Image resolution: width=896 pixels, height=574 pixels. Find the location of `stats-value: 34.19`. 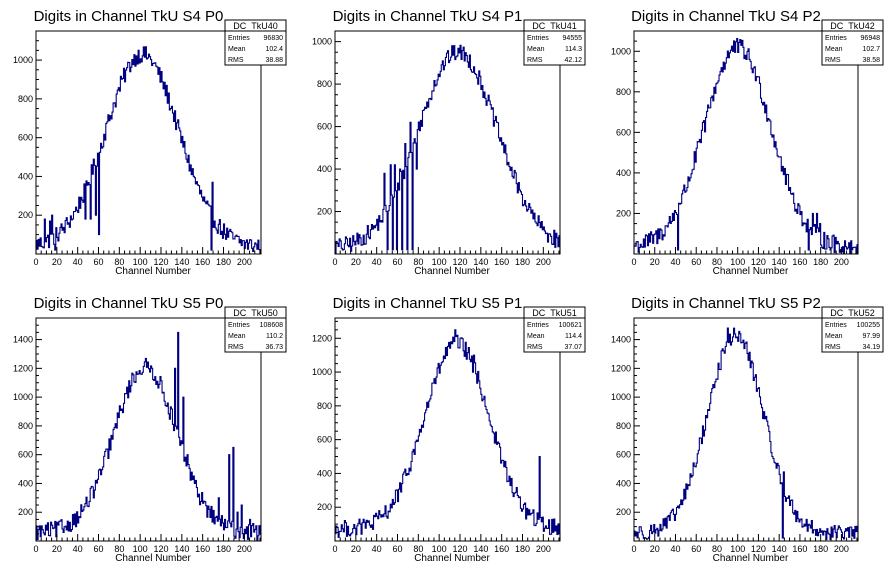

stats-value: 34.19 is located at coordinates (871, 347).